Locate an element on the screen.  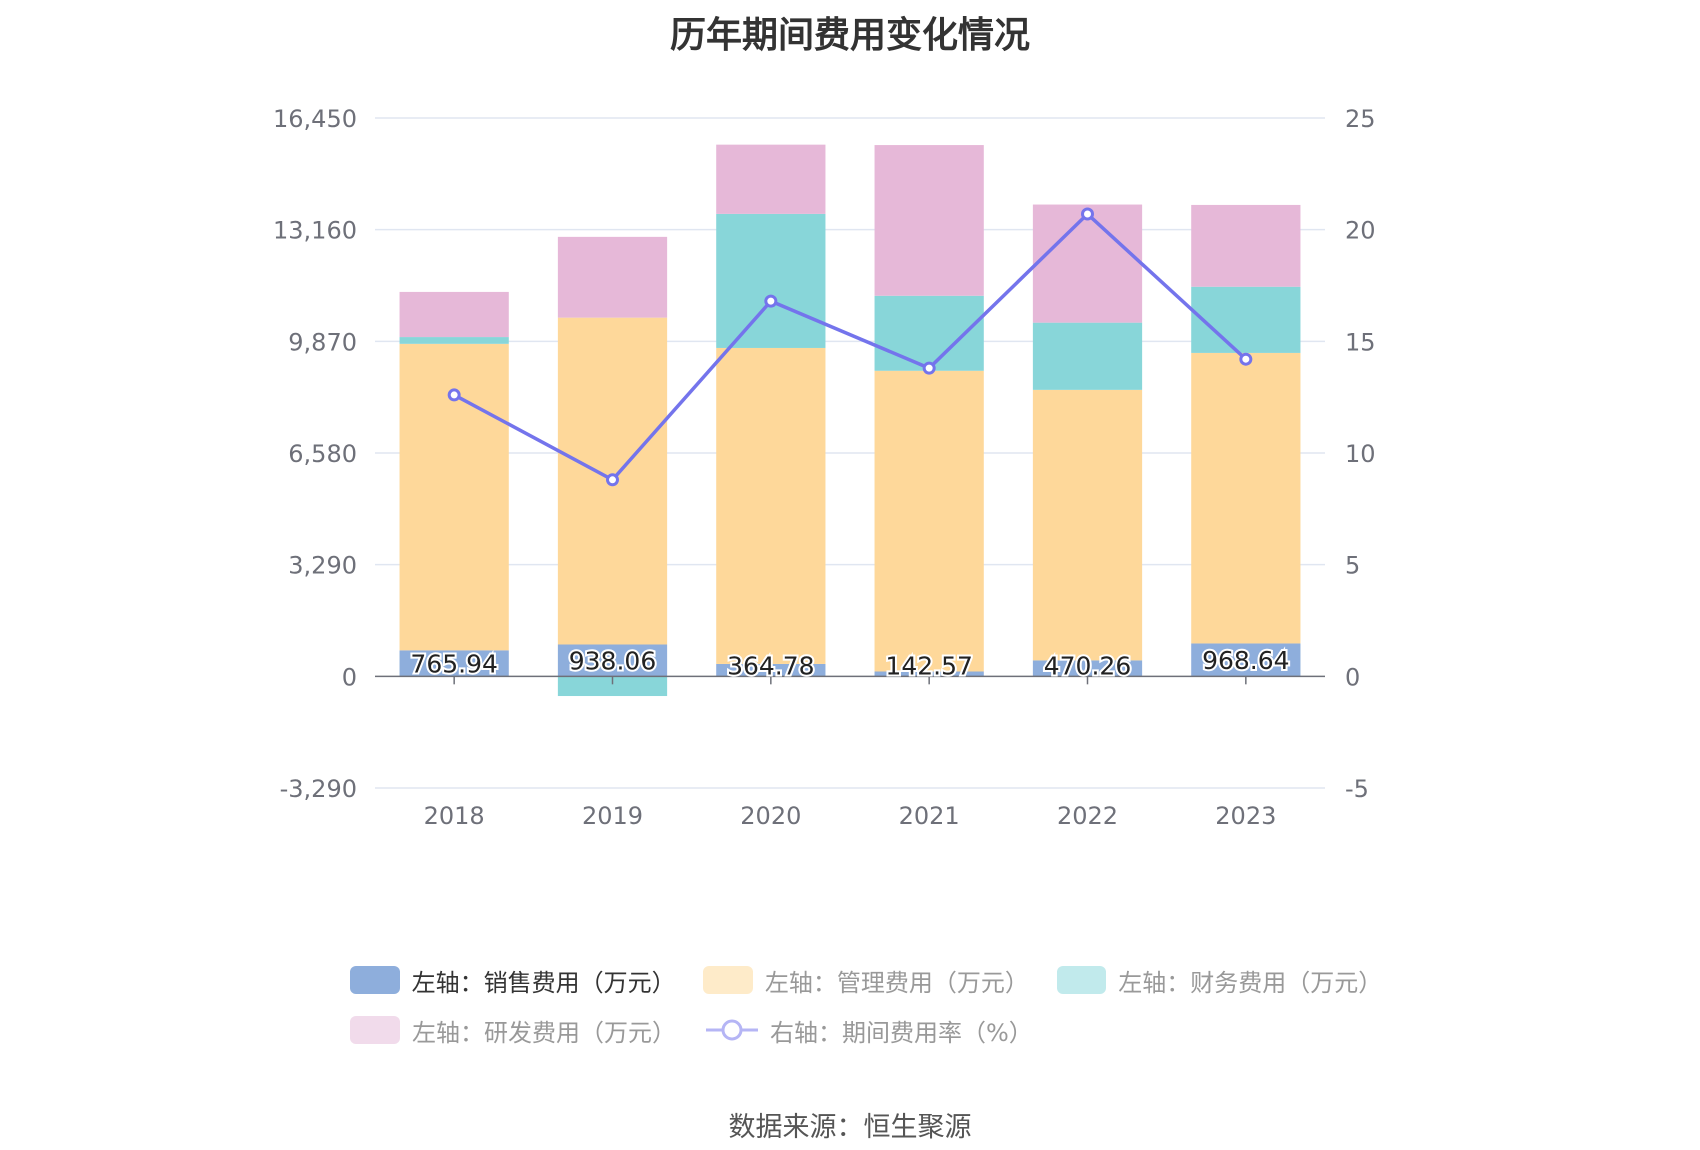
line-layer is located at coordinates (850, 347).